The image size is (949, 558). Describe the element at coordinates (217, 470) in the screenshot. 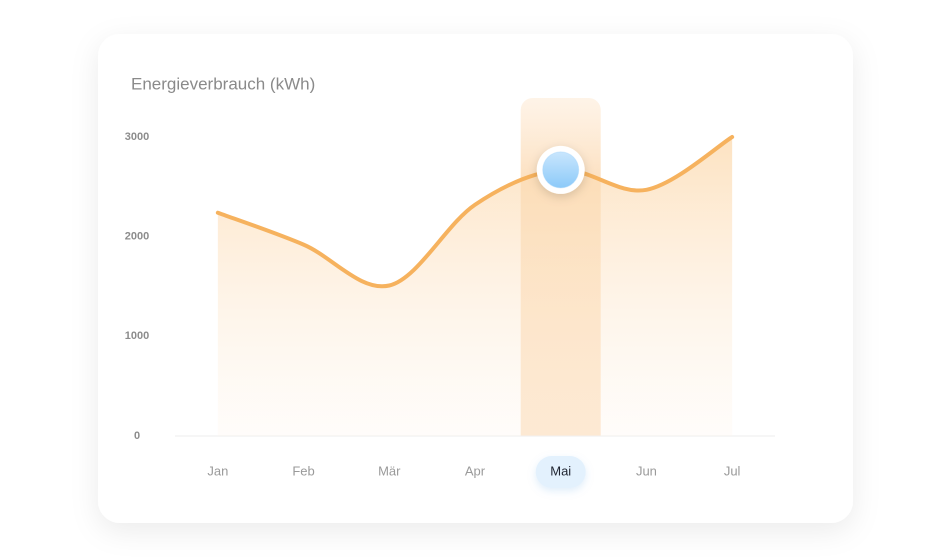

I see `x-tick-label: Jan` at that location.